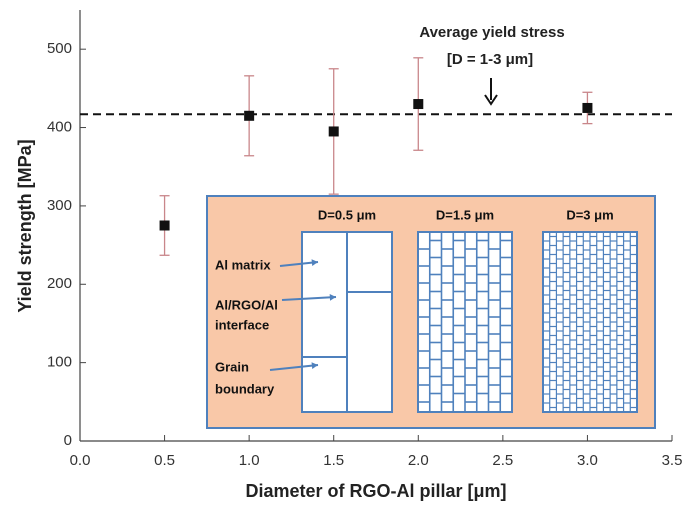 The image size is (698, 506). Describe the element at coordinates (491, 32) in the screenshot. I see `annotation: Average yield stress` at that location.